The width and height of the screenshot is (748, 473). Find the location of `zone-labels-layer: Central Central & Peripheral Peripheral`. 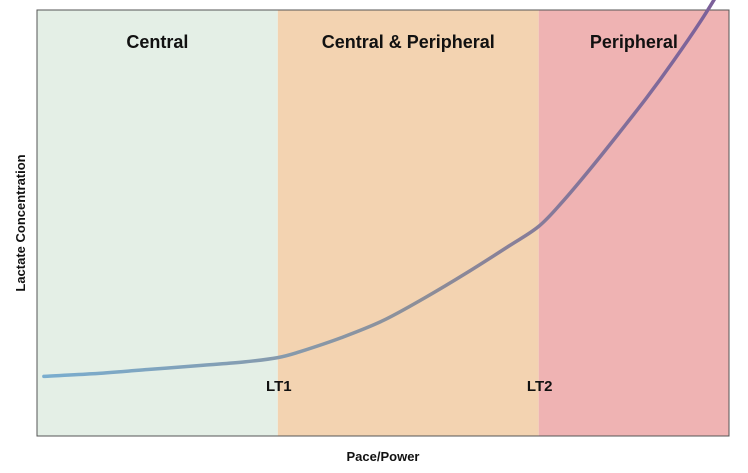

zone-labels-layer: Central Central & Peripheral Peripheral is located at coordinates (401, 42).